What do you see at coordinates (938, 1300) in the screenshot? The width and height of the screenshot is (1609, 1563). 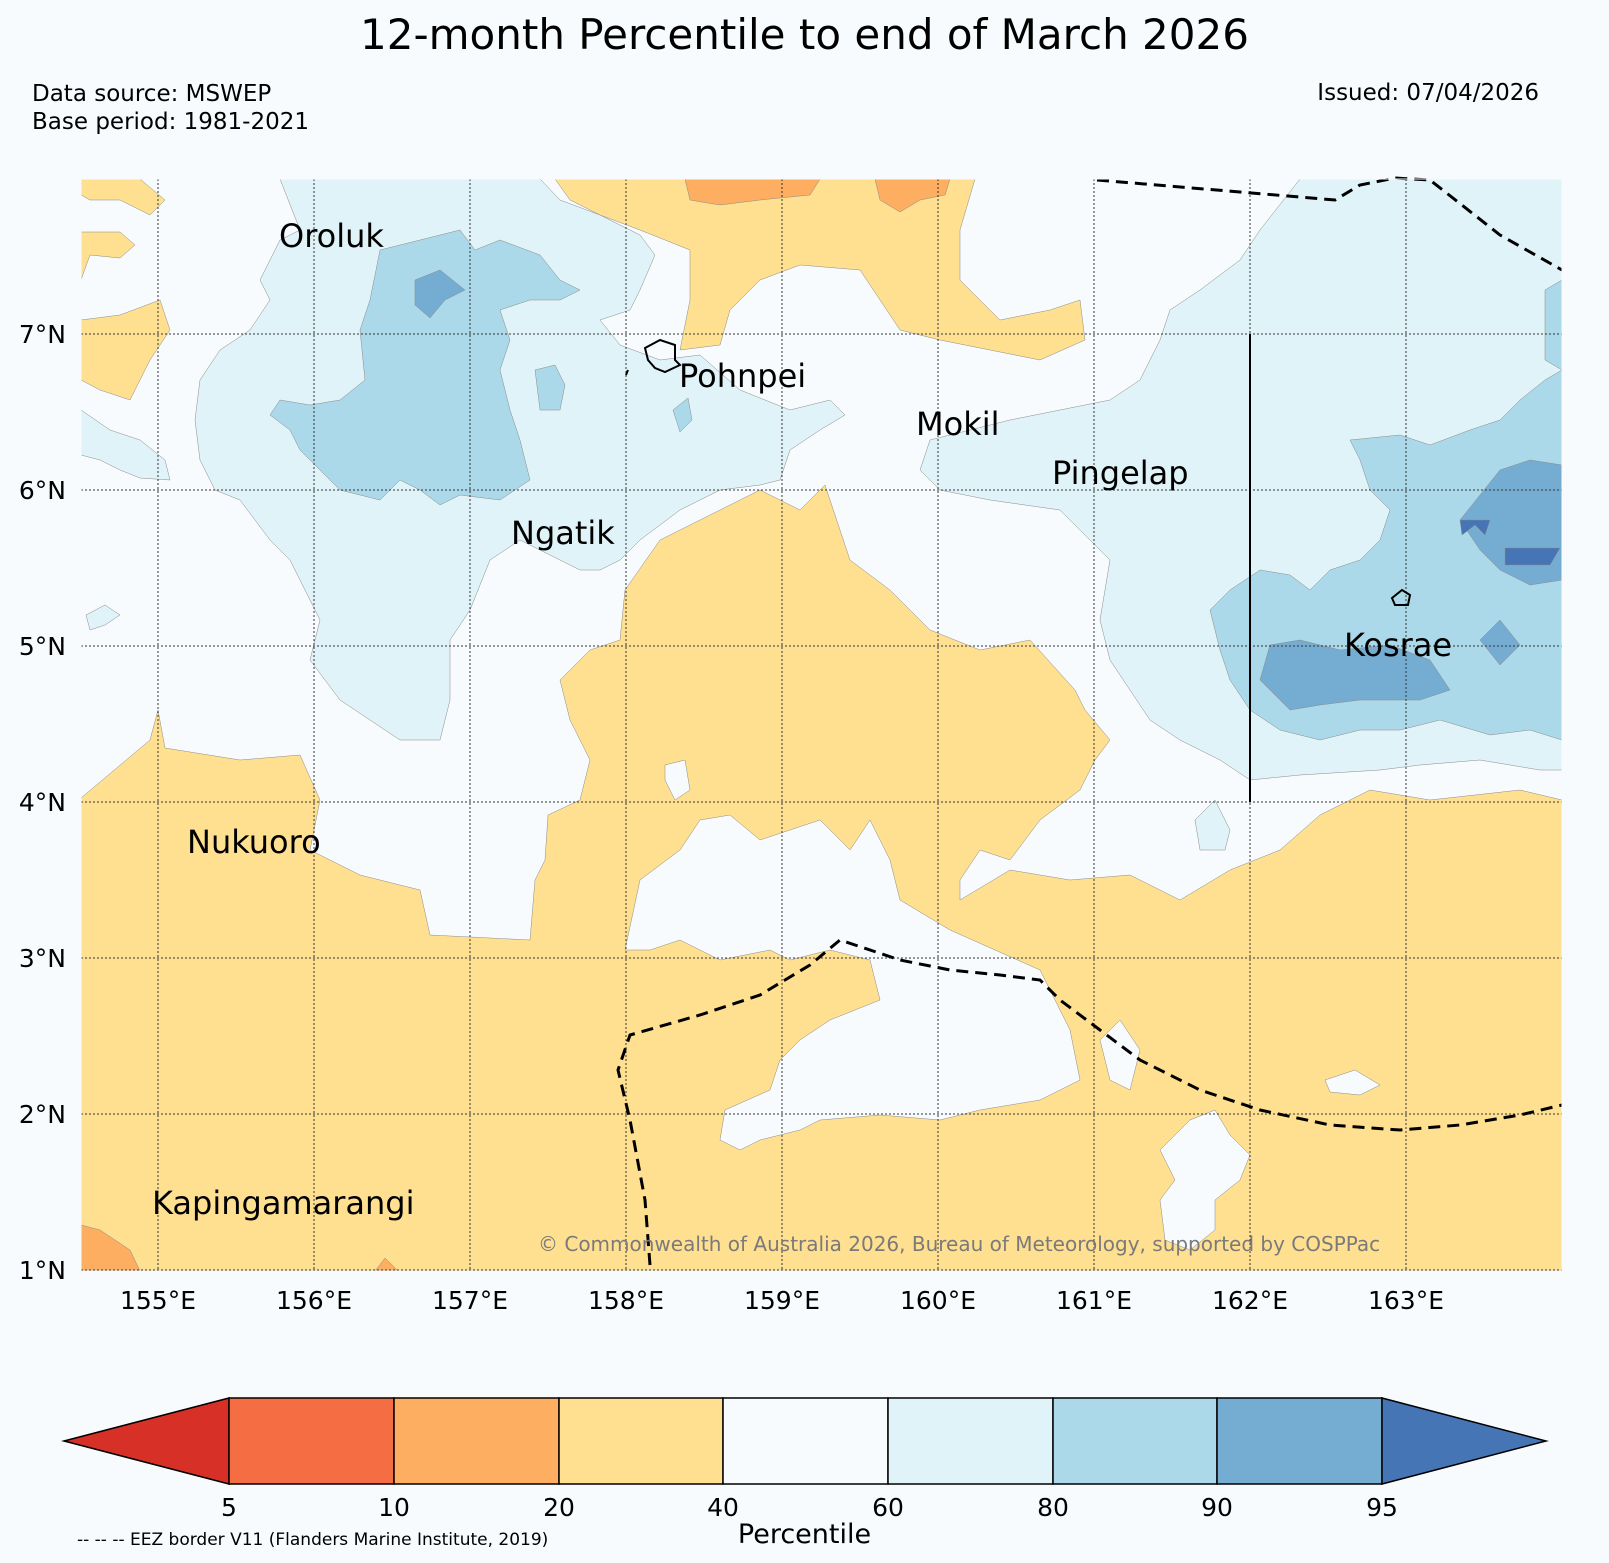 I see `lon-tick: 160°E` at bounding box center [938, 1300].